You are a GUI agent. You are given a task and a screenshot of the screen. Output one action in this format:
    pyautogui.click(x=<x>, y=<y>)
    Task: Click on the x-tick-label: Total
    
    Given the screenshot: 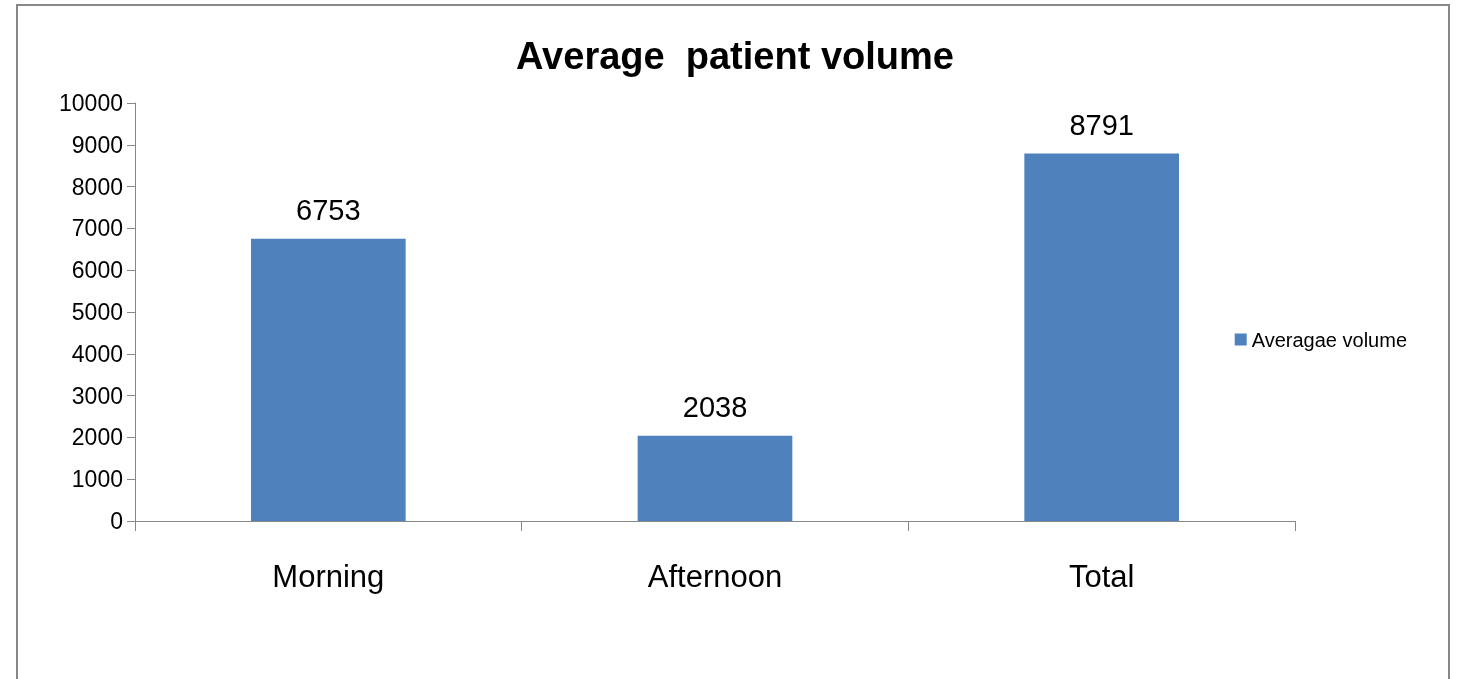 What is the action you would take?
    pyautogui.click(x=1101, y=576)
    